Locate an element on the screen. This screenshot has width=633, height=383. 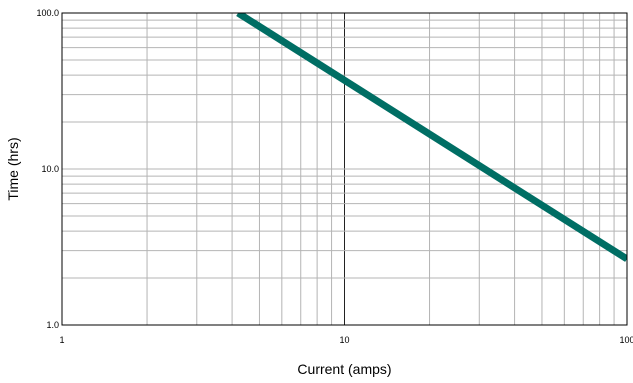
x-tick-labels: 1 10 100 is located at coordinates (346, 340).